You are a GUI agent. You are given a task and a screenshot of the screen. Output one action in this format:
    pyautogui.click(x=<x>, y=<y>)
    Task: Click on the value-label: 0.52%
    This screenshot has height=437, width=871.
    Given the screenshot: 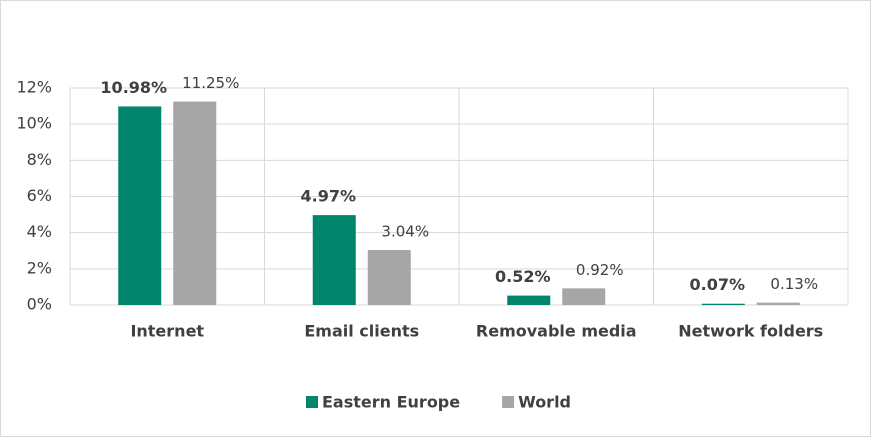 What is the action you would take?
    pyautogui.click(x=523, y=276)
    